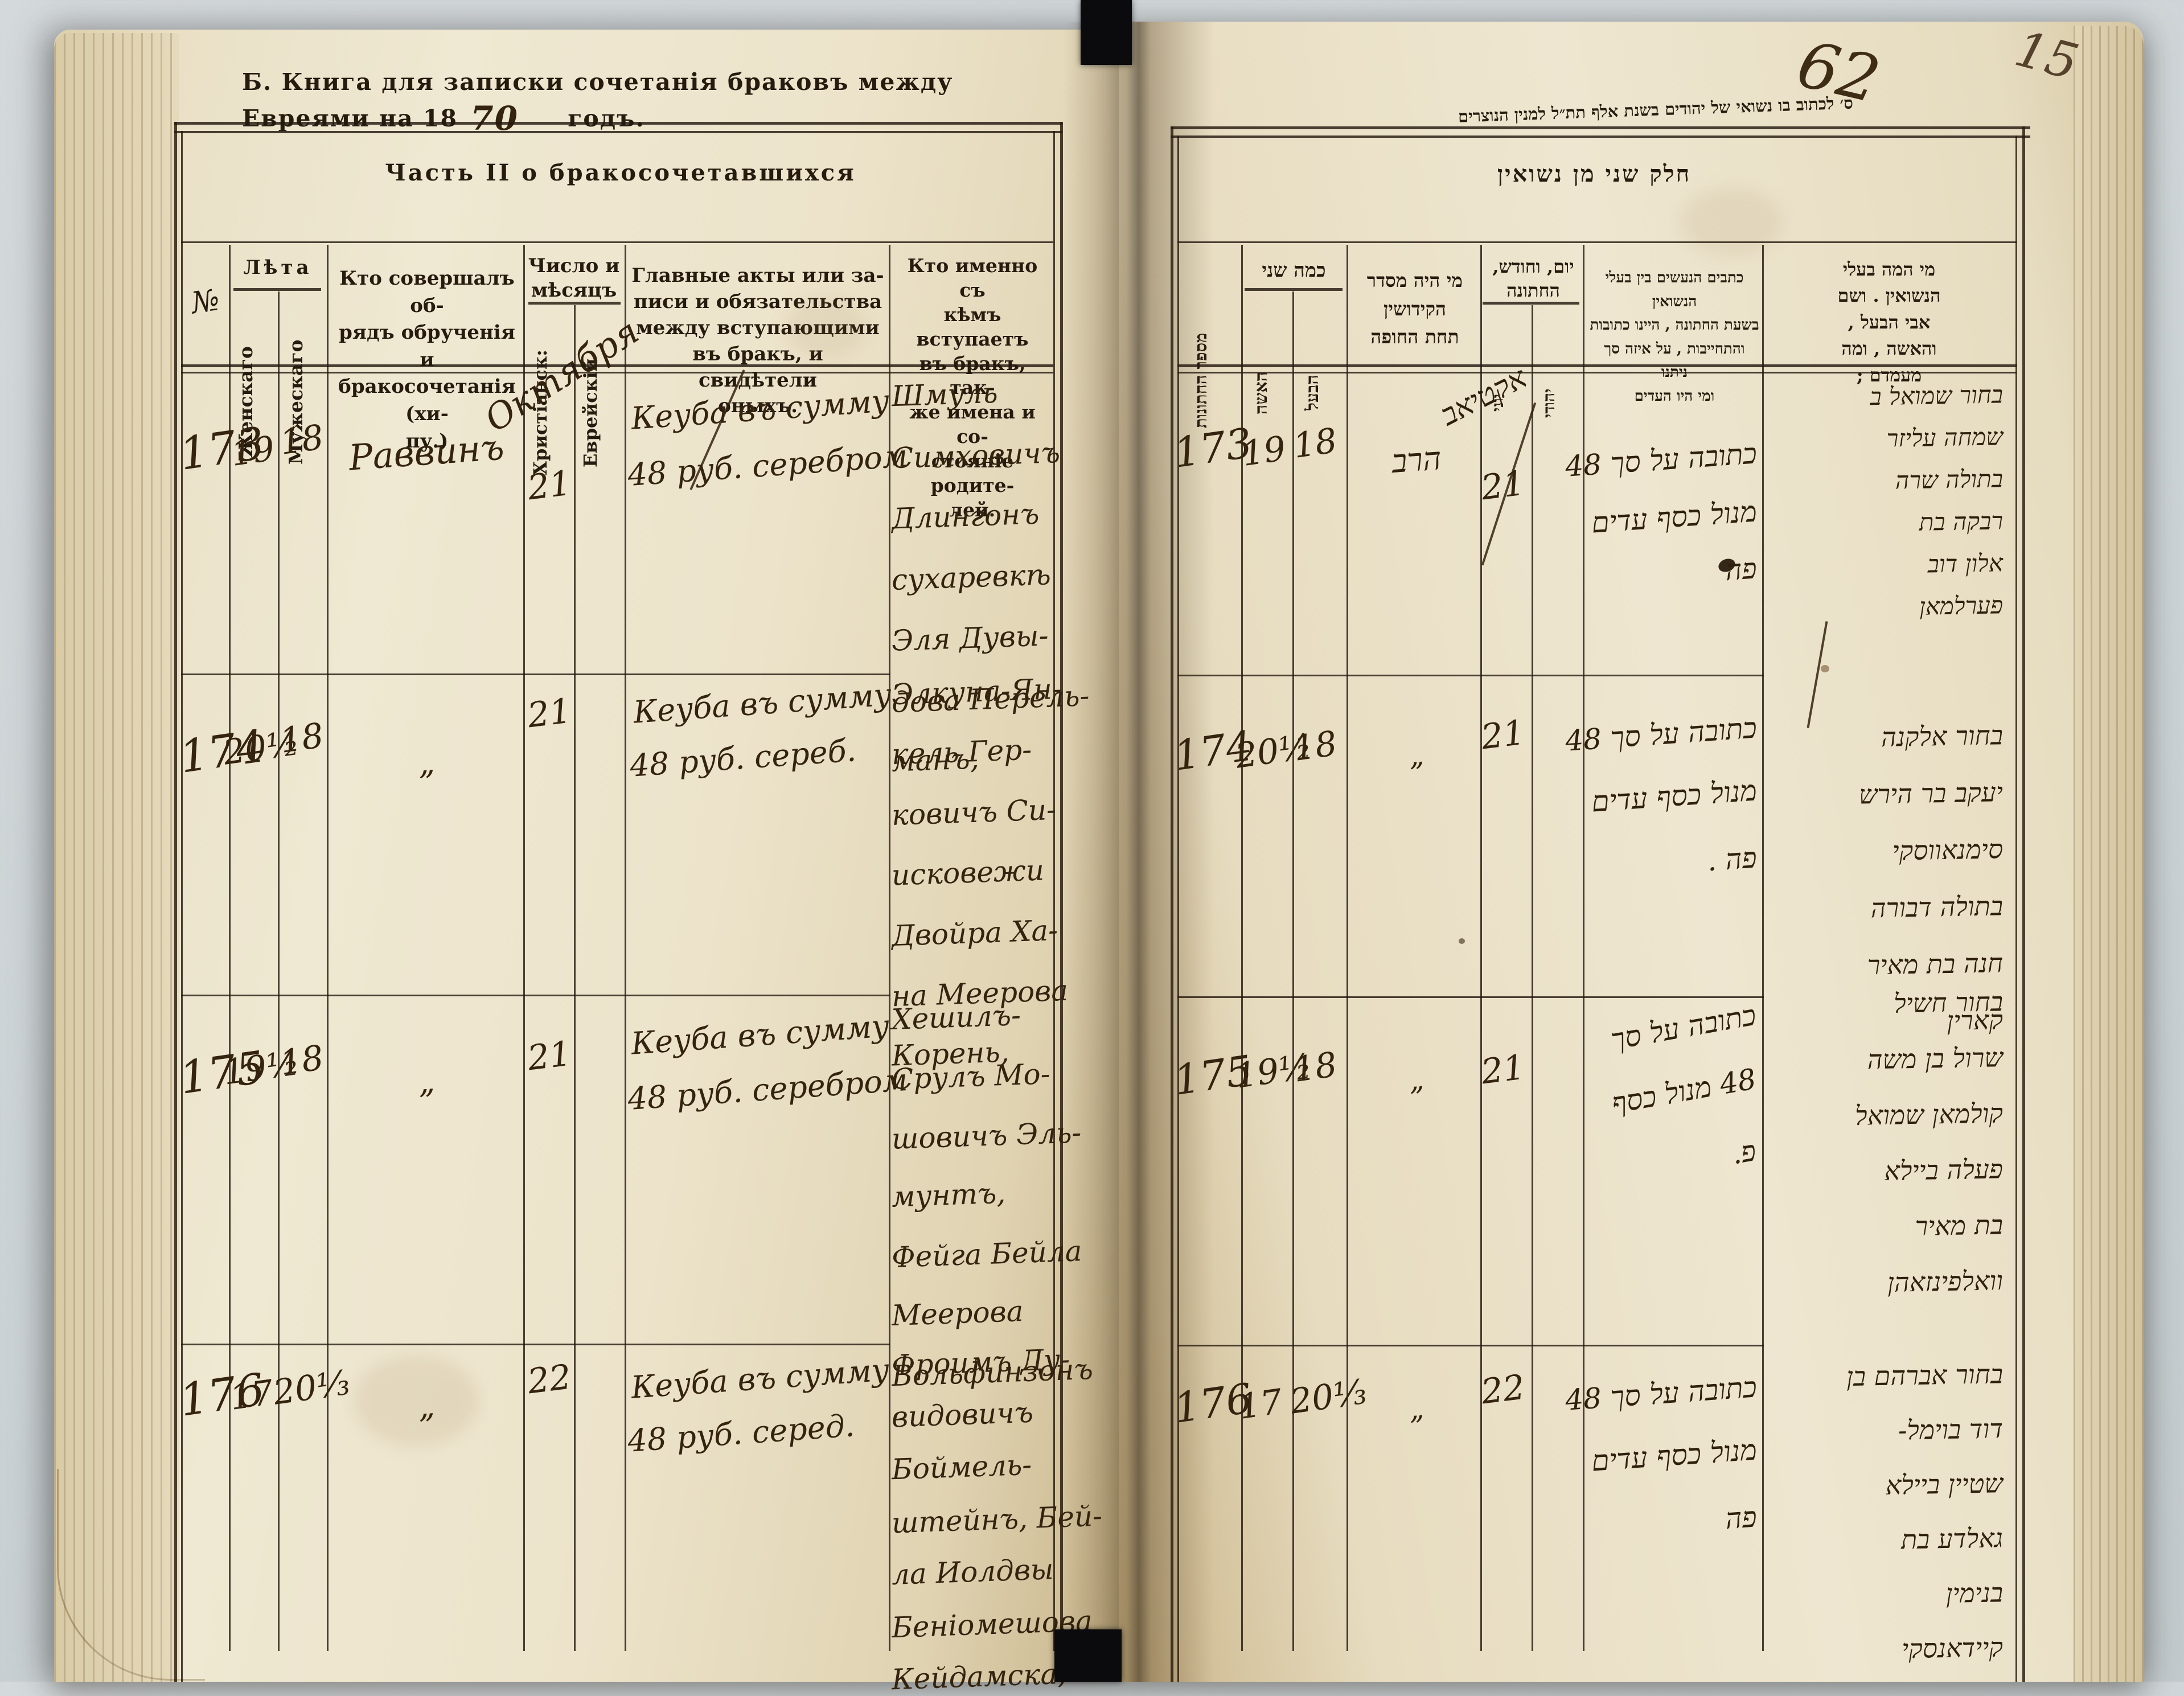  What do you see at coordinates (1213, 1075) in the screenshot?
I see `row-number: 175` at bounding box center [1213, 1075].